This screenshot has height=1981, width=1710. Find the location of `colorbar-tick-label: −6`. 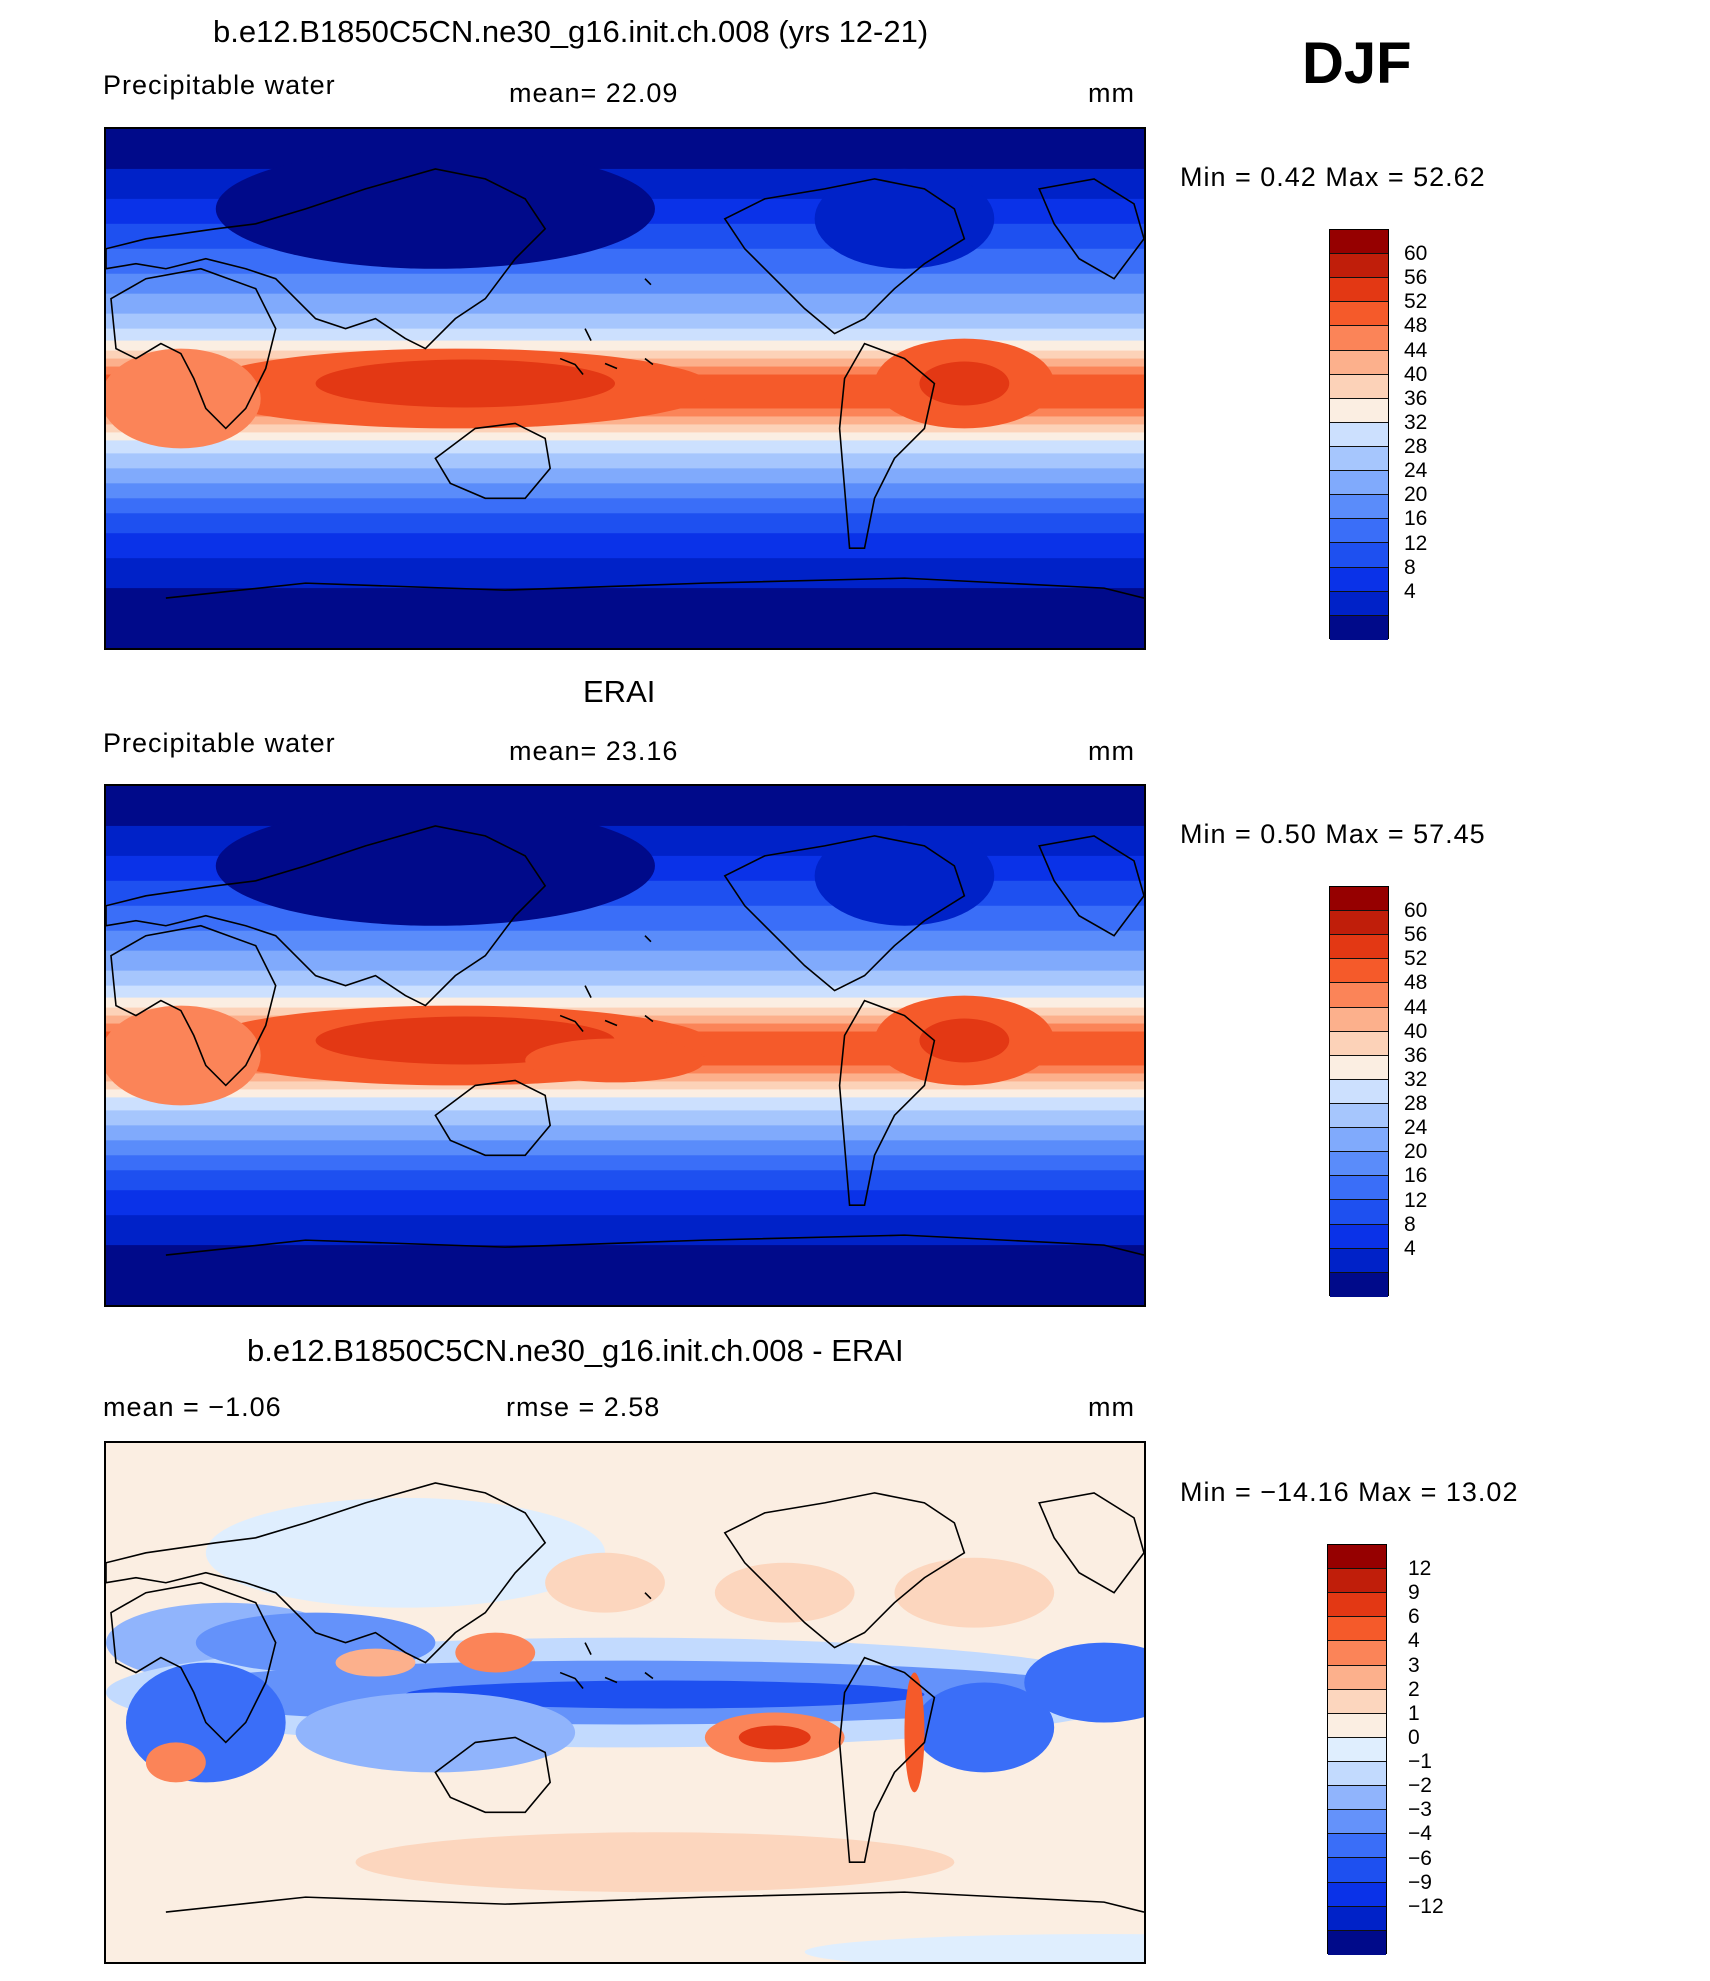

colorbar-tick-label: −6 is located at coordinates (1420, 1858).